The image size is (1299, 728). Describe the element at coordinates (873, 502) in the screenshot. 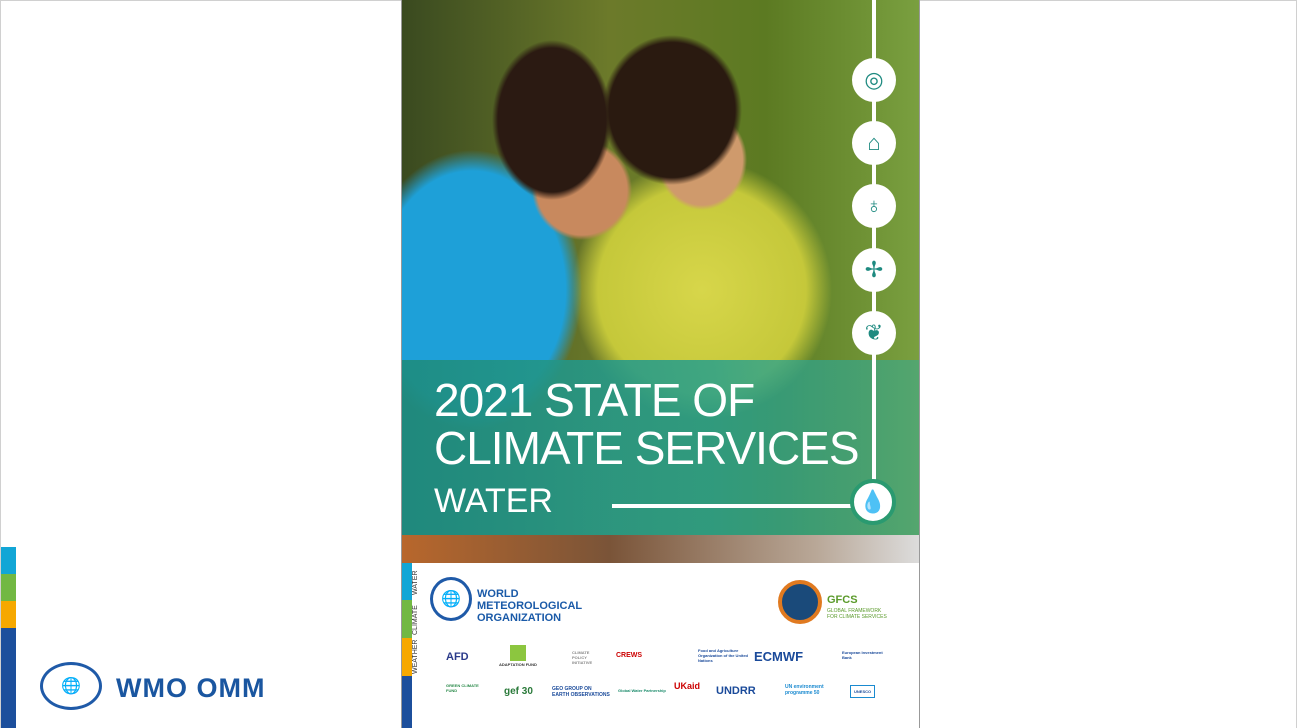

I see `water-drop-icon: 💧` at that location.